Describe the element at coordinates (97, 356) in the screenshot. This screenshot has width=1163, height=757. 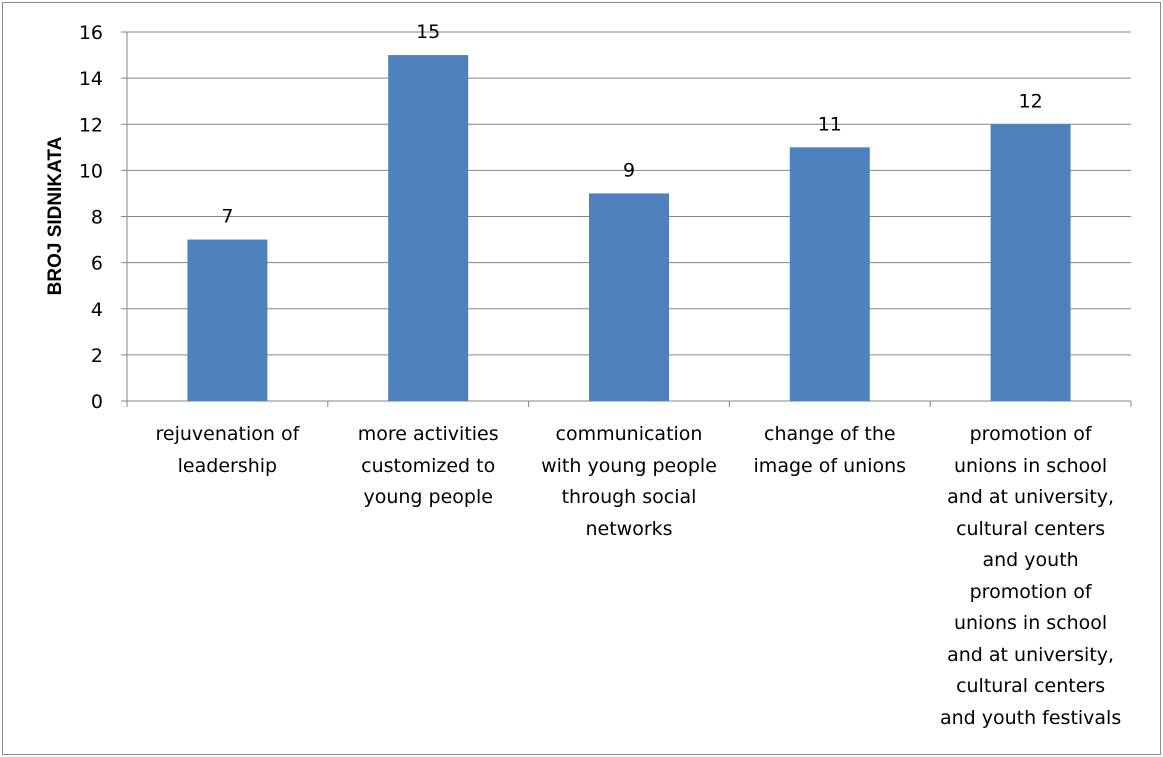
I see `y-tick-label: 2` at that location.